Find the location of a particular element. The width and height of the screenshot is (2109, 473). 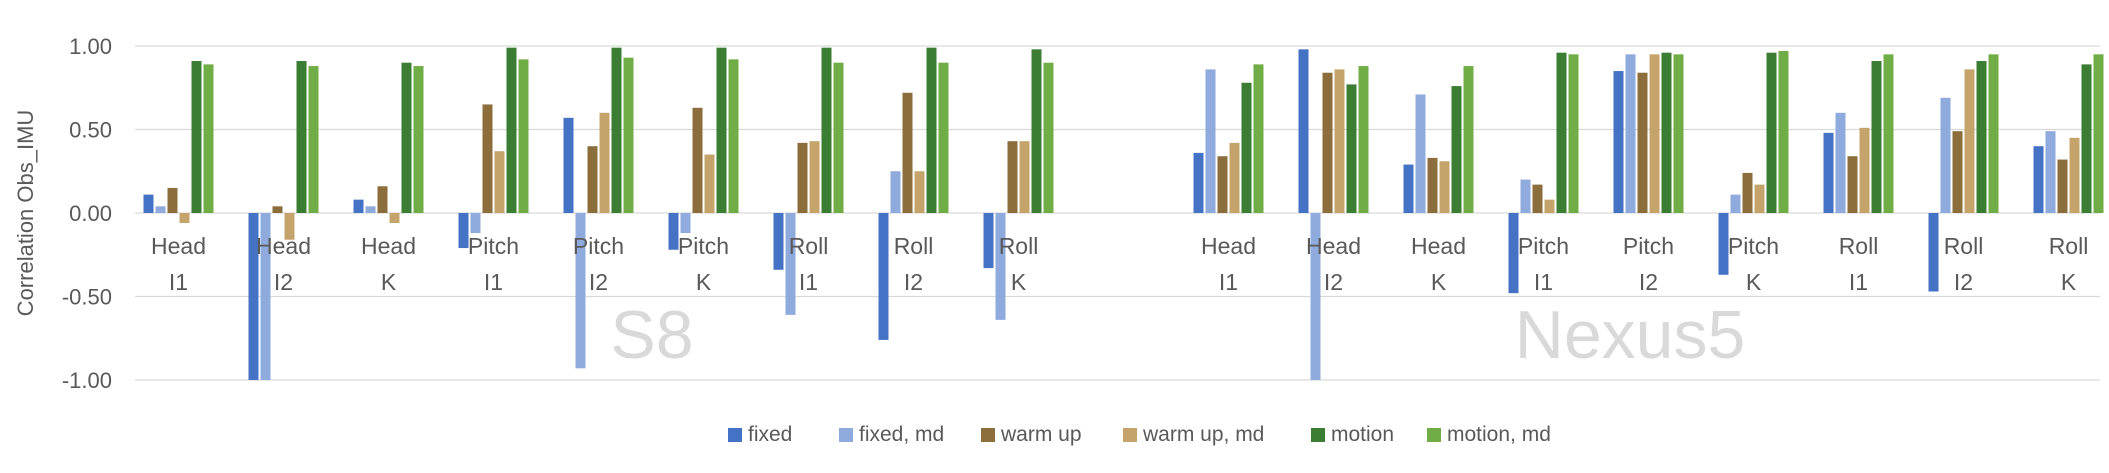

legend-entry: motion is located at coordinates (1362, 434).